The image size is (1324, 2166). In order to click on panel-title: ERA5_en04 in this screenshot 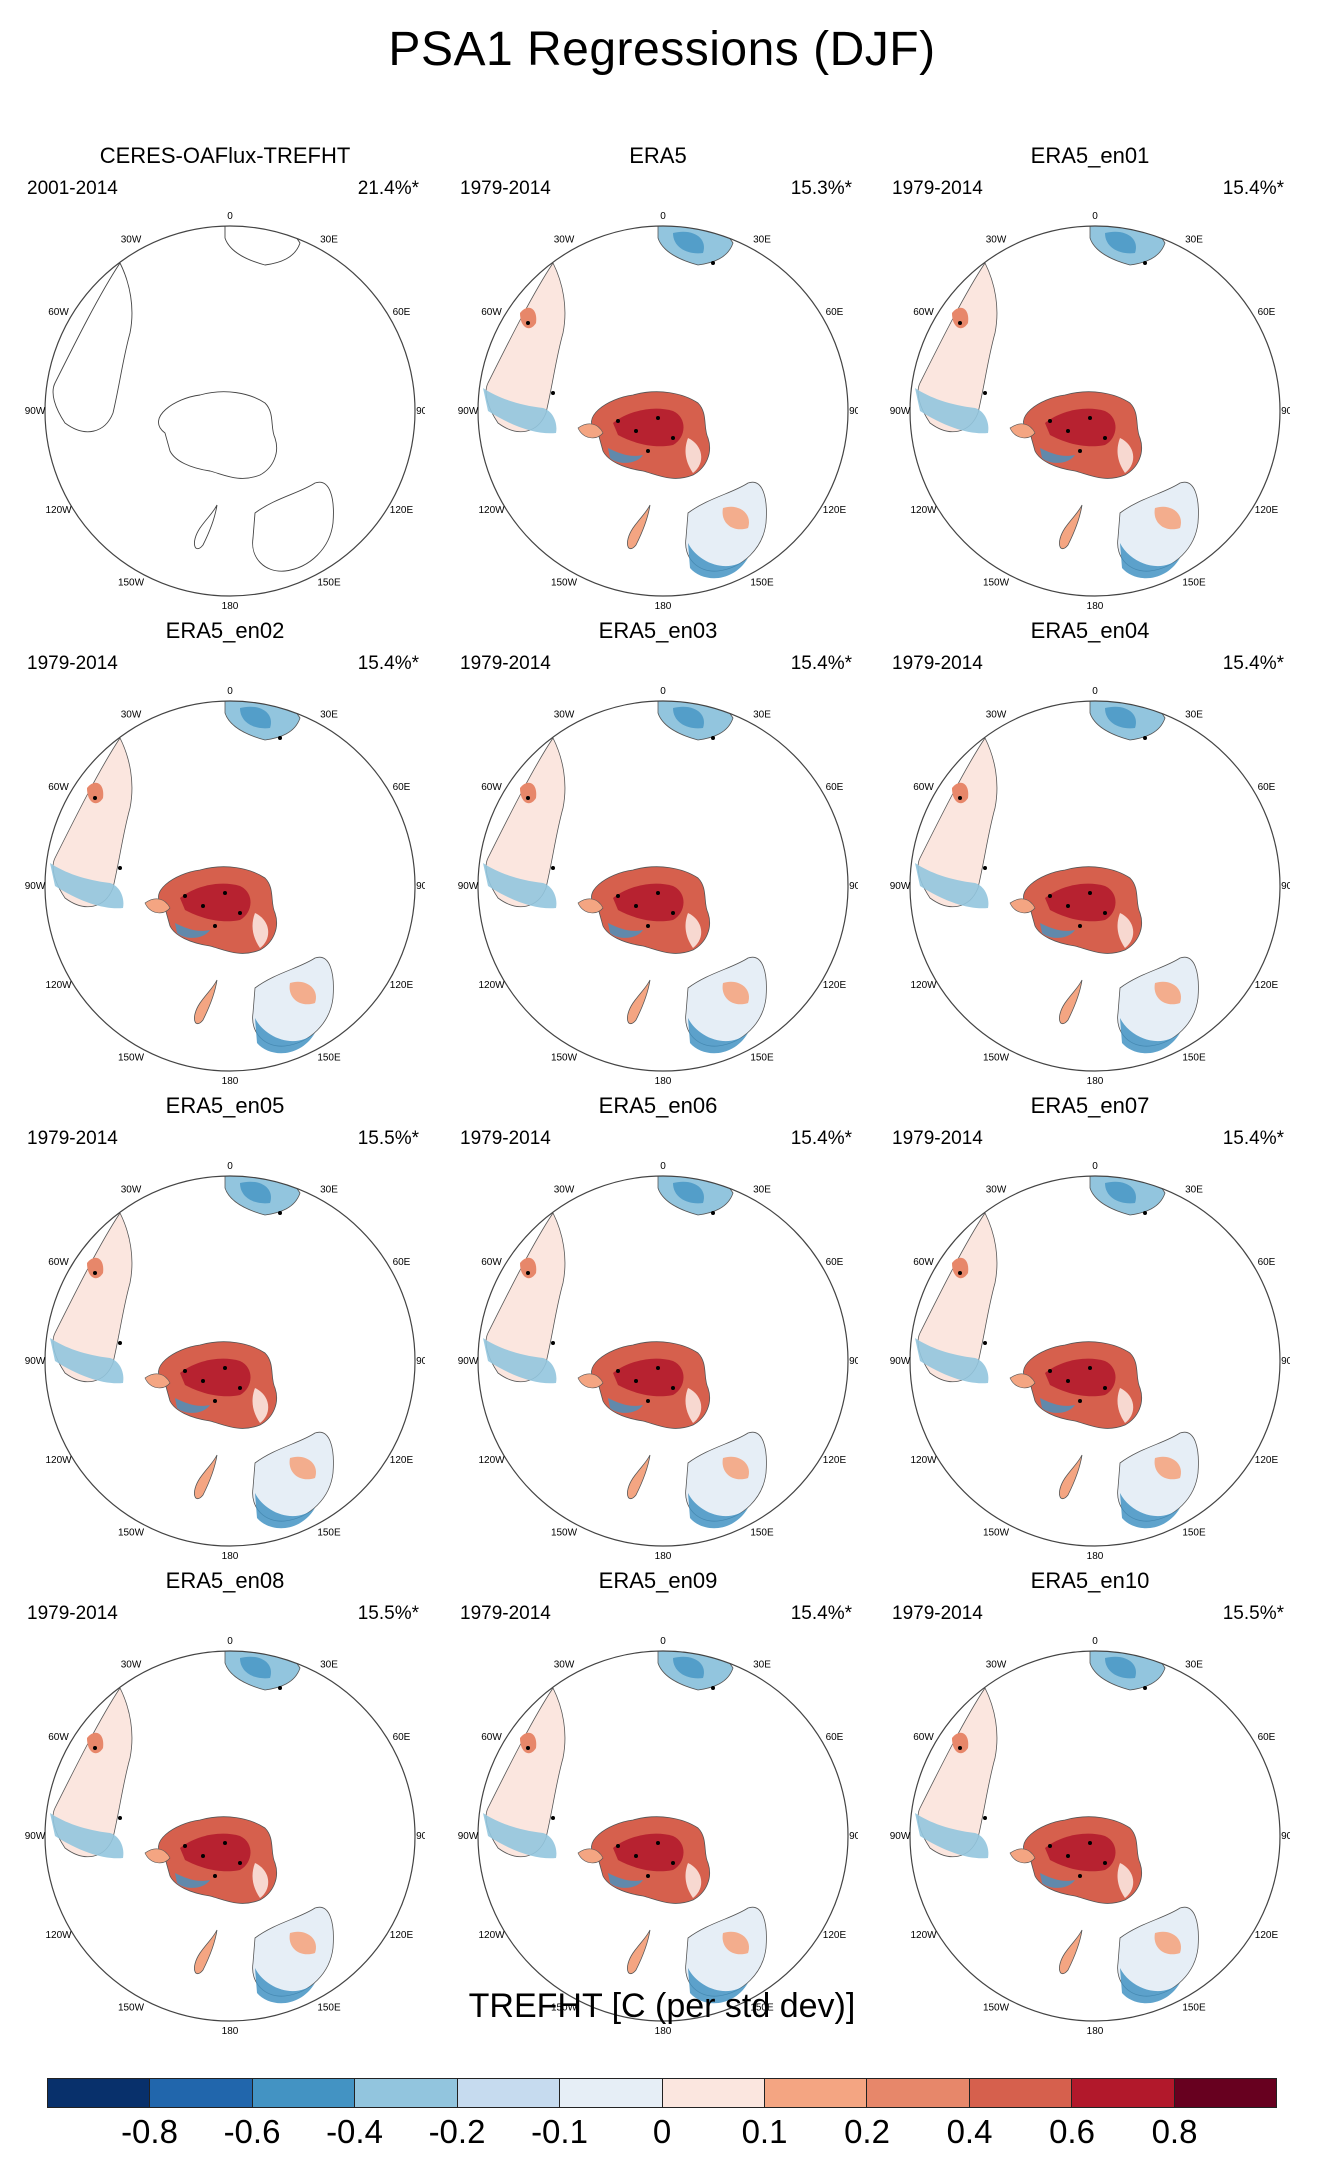, I will do `click(1090, 630)`.